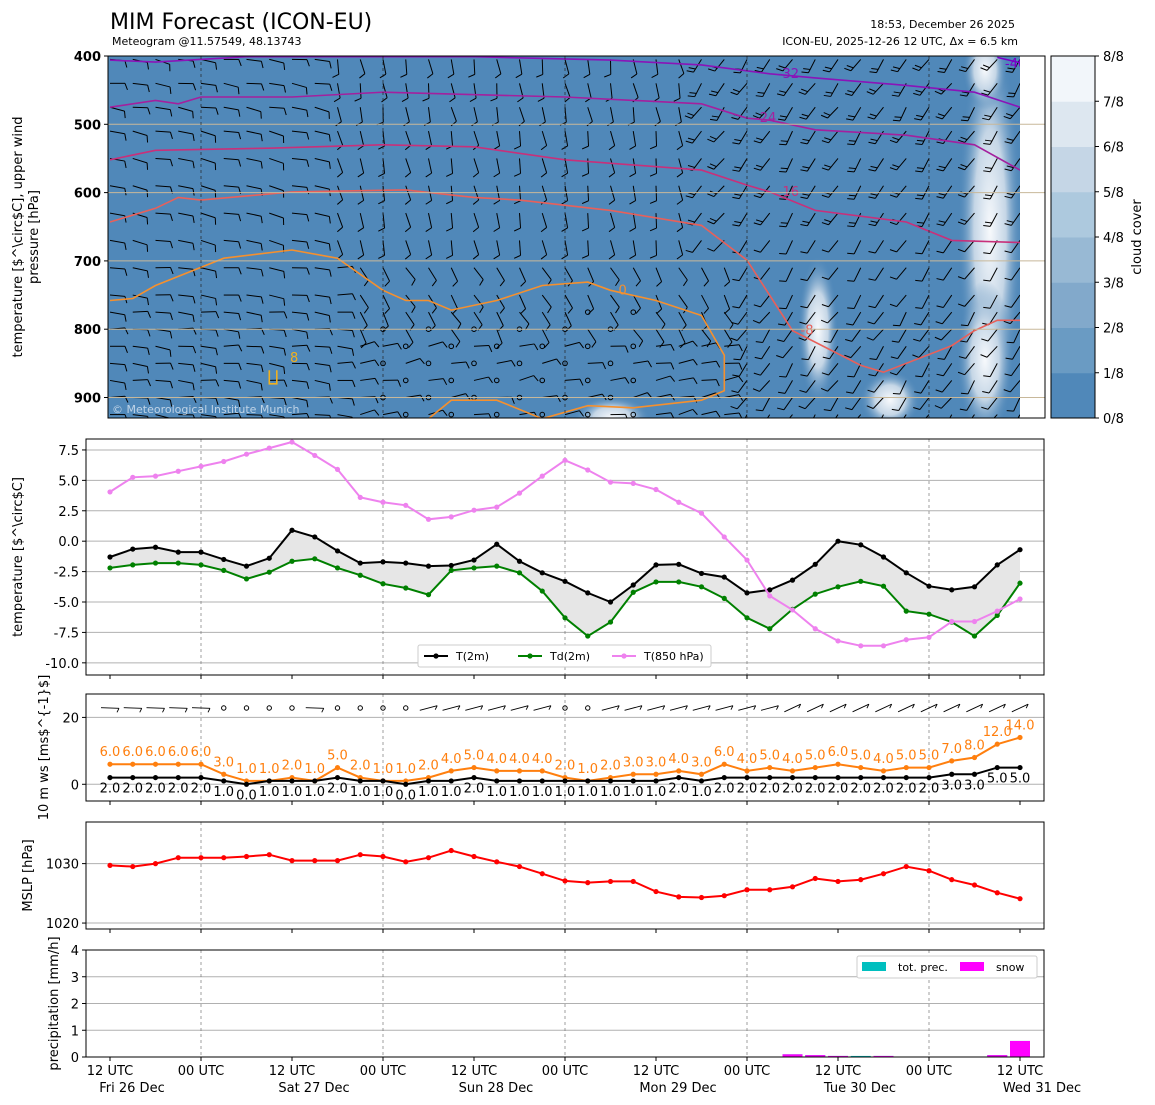 Image resolution: width=1155 pixels, height=1105 pixels. I want to click on y-tick-label: -5.0, so click(66, 603).